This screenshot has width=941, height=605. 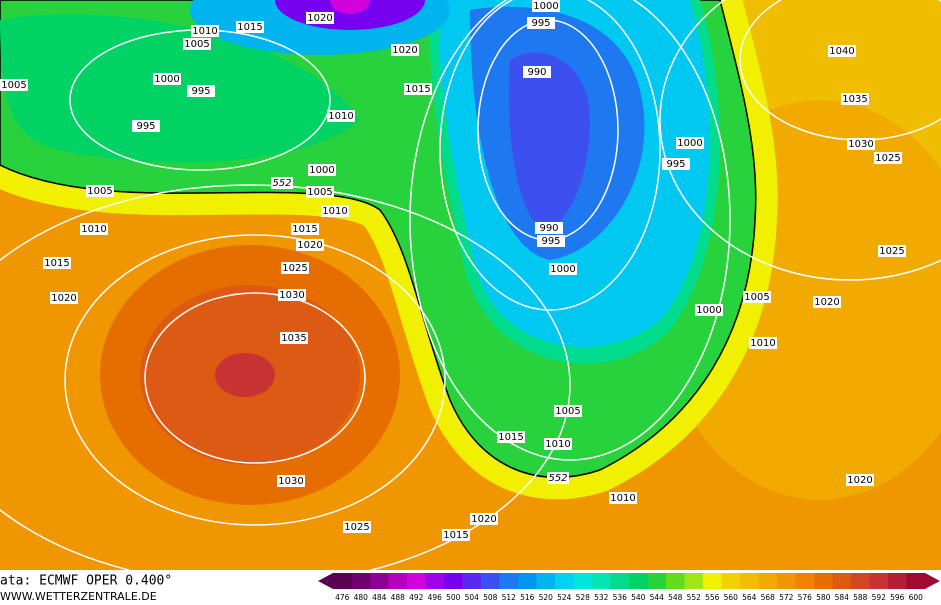 I want to click on scale-label: 552, so click(x=694, y=597).